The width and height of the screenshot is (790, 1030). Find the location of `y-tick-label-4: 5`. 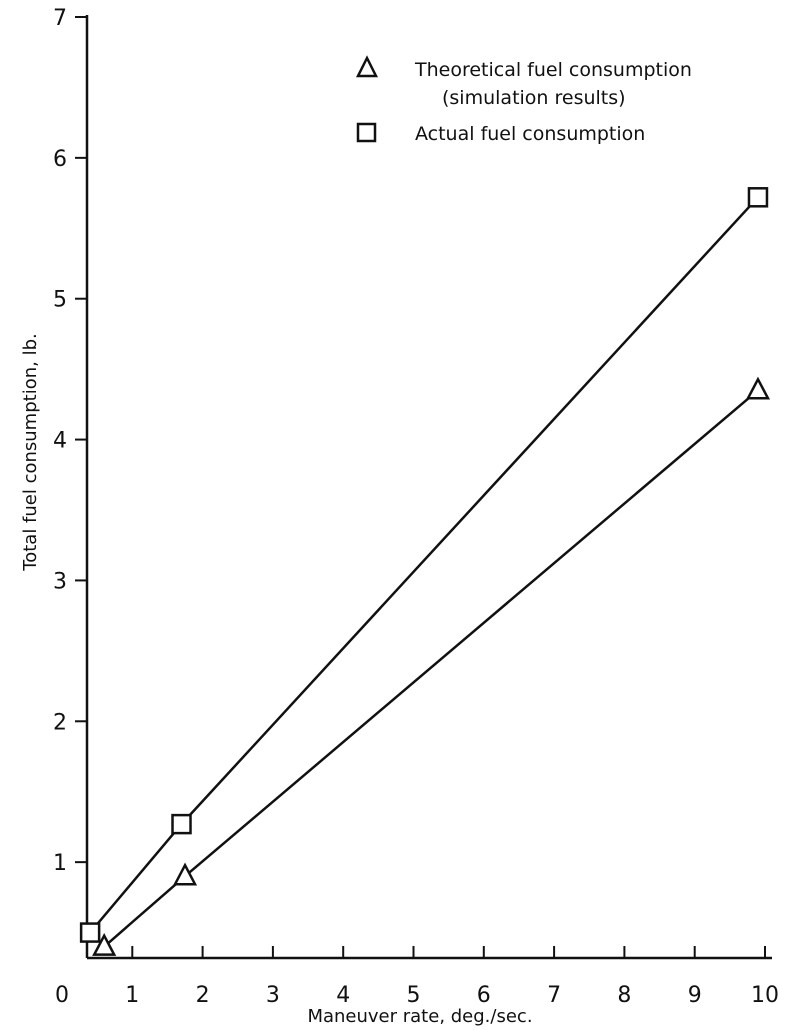

y-tick-label-4: 5 is located at coordinates (60, 300).